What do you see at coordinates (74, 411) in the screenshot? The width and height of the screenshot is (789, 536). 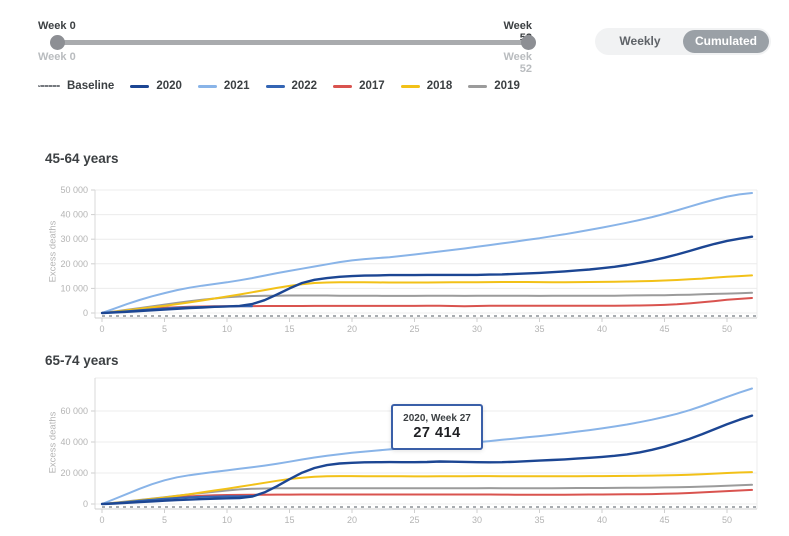 I see `y-tick-label: 60 000` at bounding box center [74, 411].